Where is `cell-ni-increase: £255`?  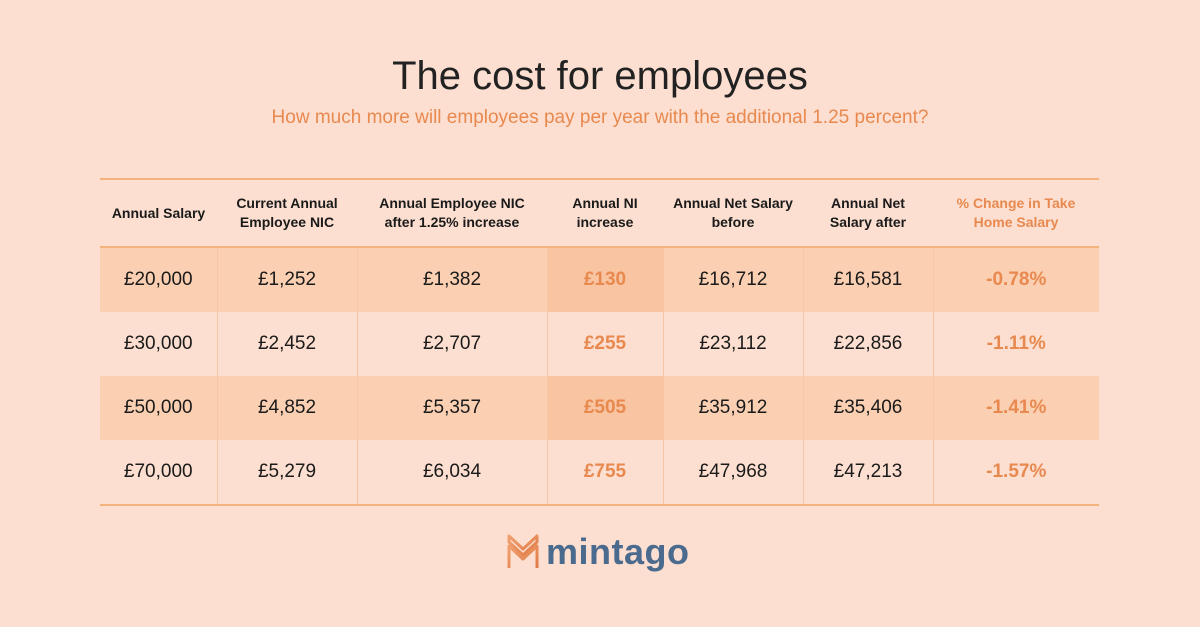
cell-ni-increase: £255 is located at coordinates (604, 344).